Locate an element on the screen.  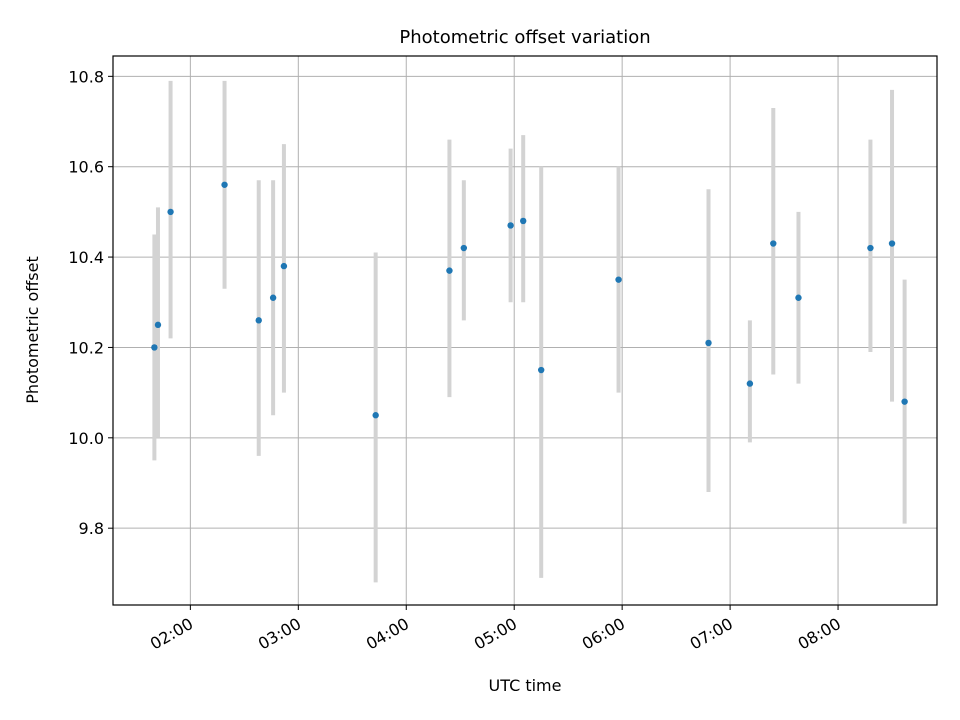
y-axis-label: Photometric offset is located at coordinates (32, 330).